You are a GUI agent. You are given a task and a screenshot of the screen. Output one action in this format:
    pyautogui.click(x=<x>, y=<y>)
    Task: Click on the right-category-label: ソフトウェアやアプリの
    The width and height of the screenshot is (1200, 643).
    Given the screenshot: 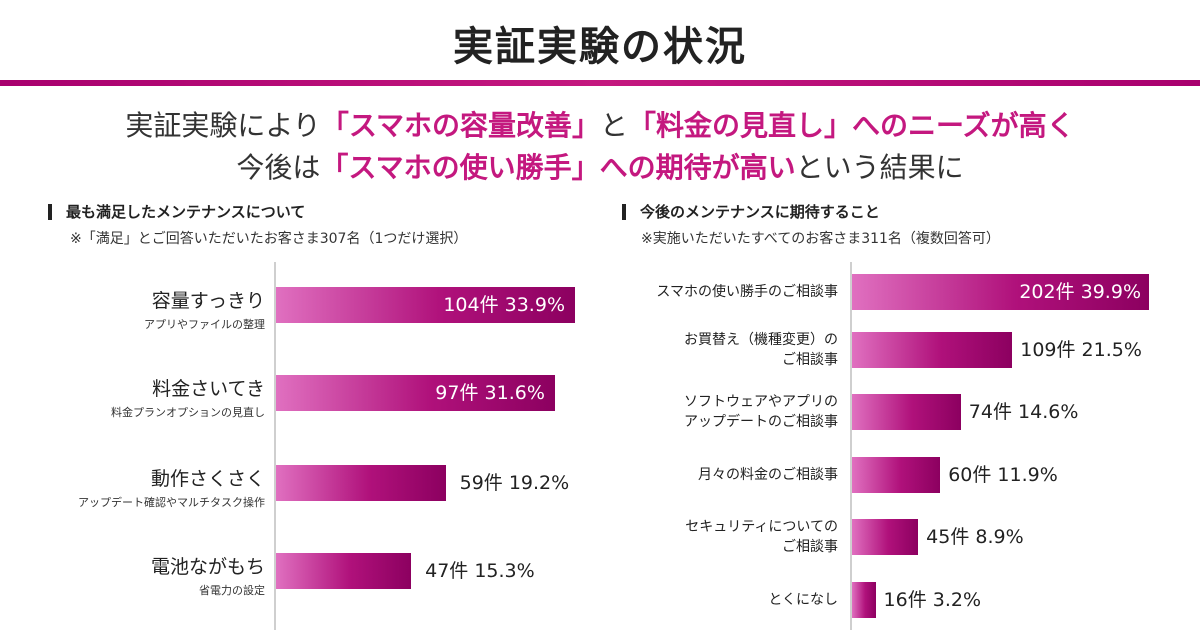 What is the action you would take?
    pyautogui.click(x=761, y=402)
    